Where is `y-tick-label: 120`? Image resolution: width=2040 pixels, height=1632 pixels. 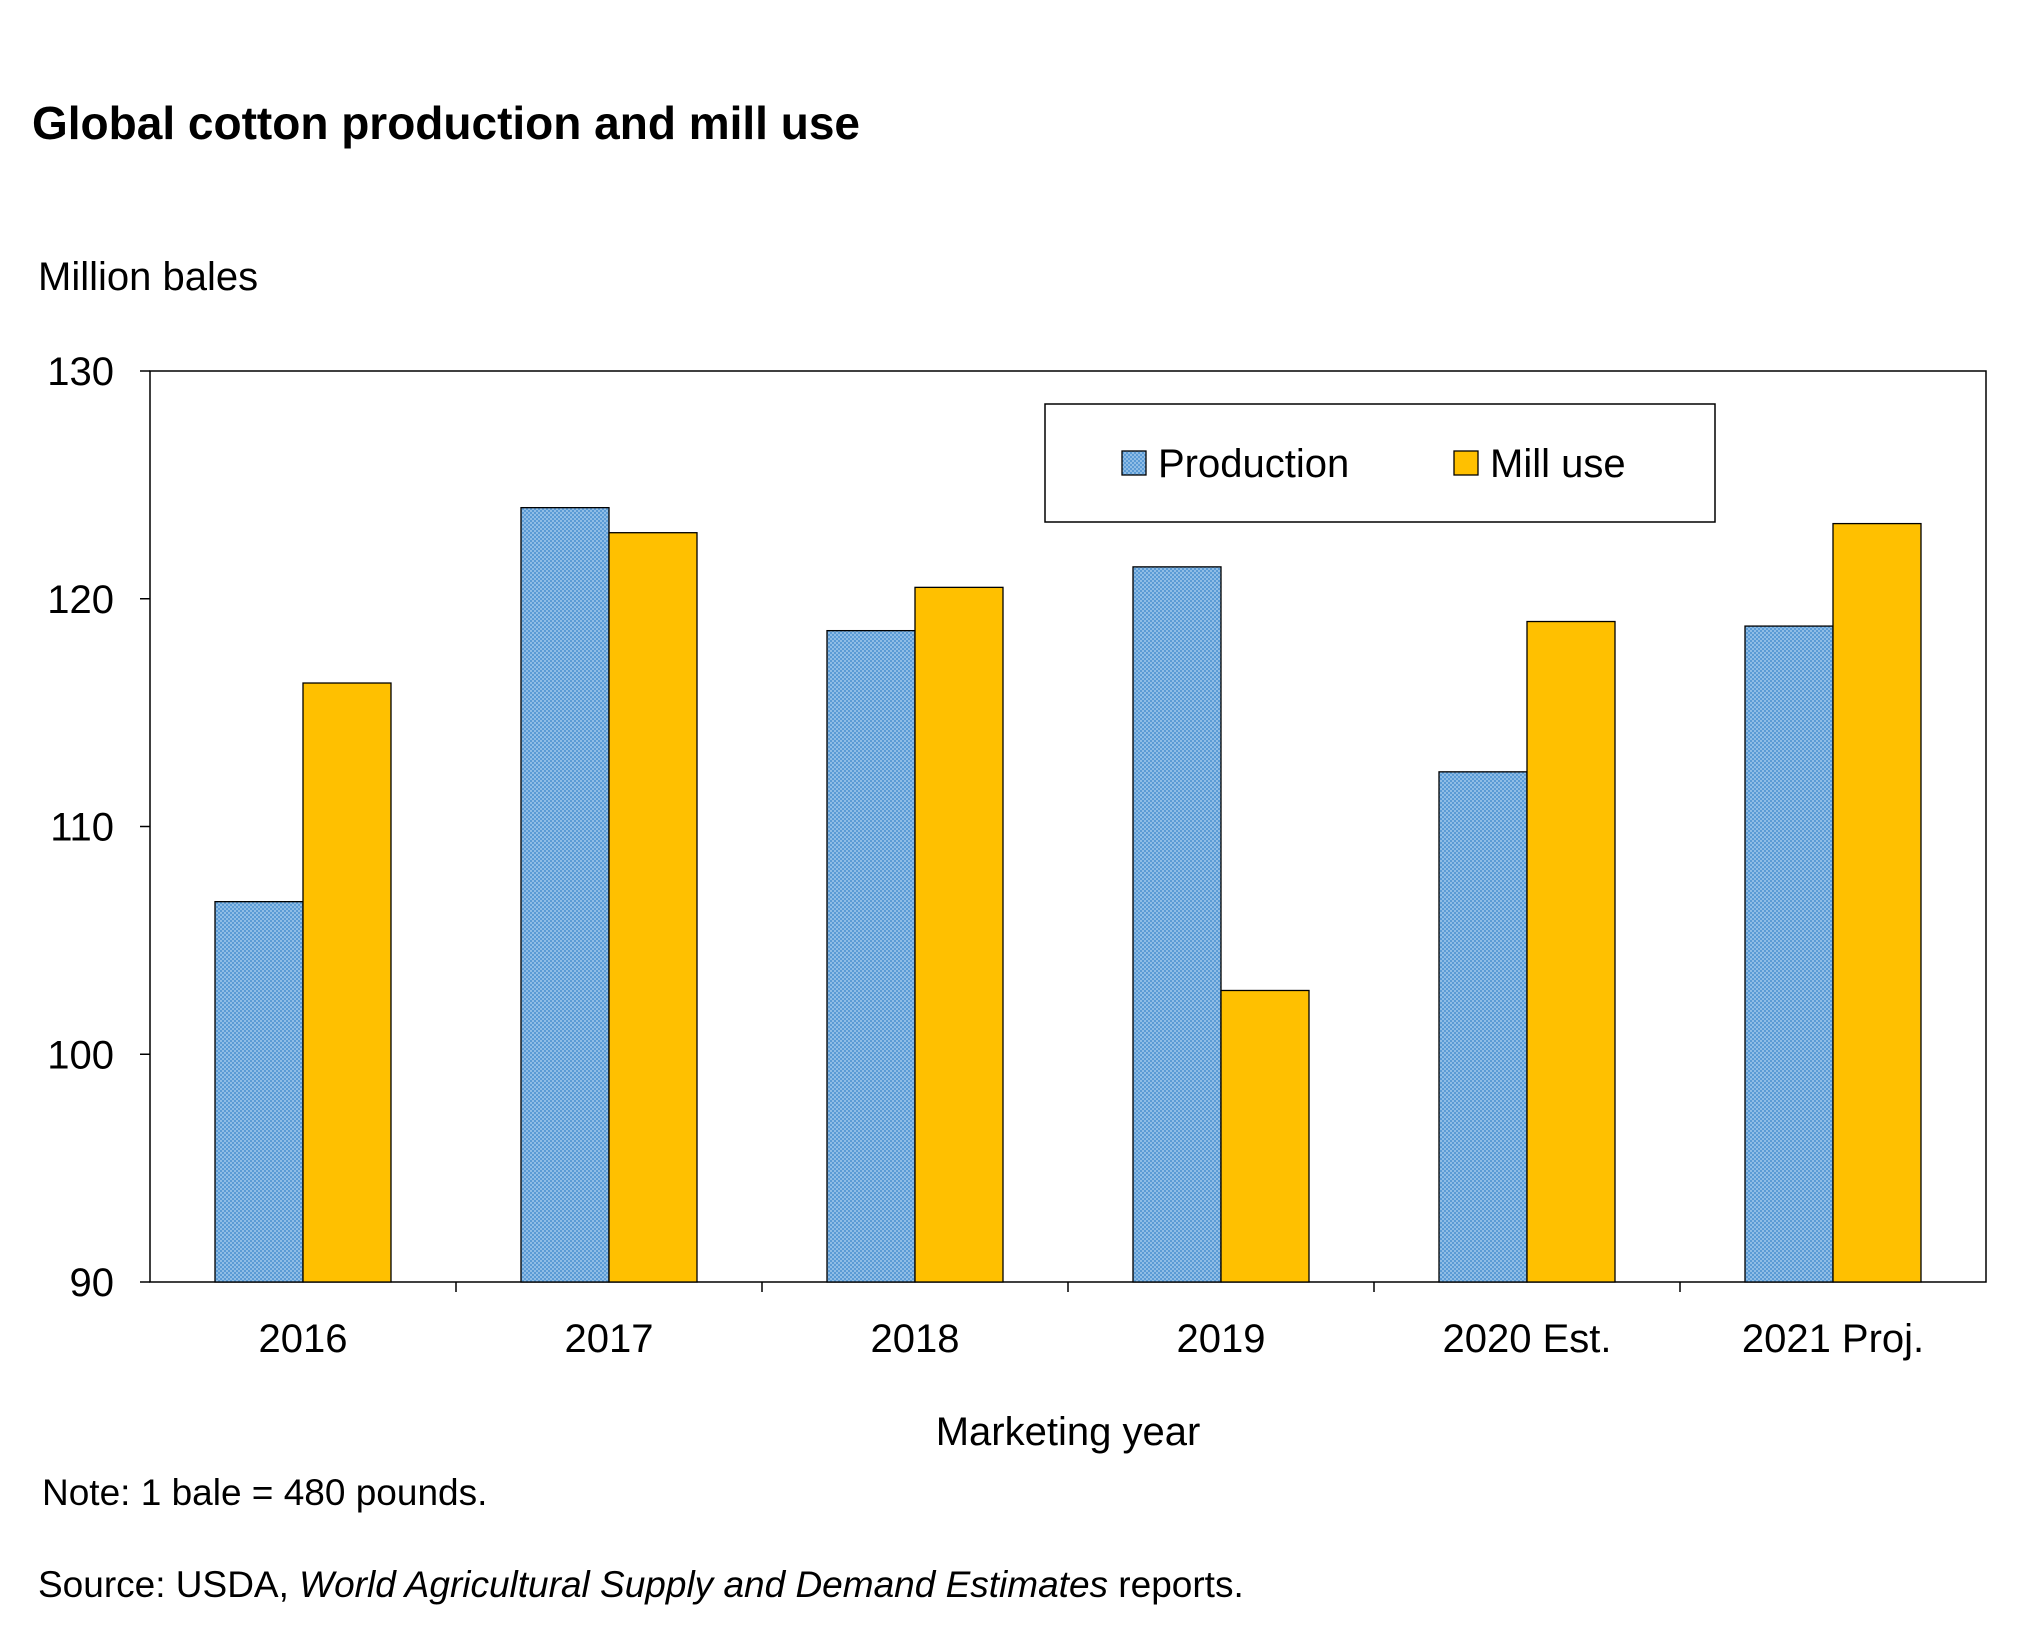
y-tick-label: 120 is located at coordinates (80, 600).